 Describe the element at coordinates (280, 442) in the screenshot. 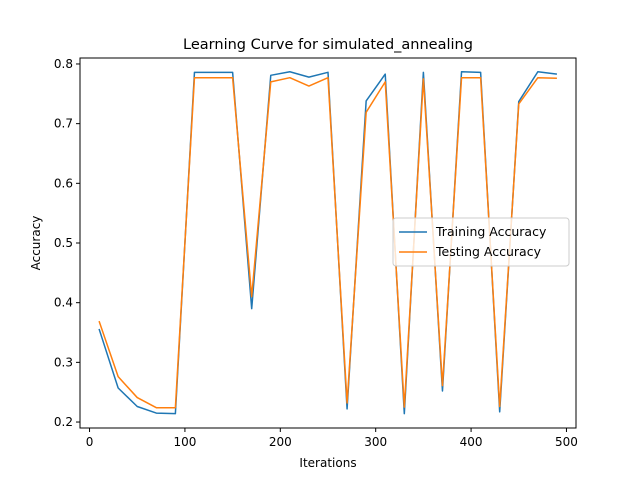

I see `x-tick-label: 200` at that location.